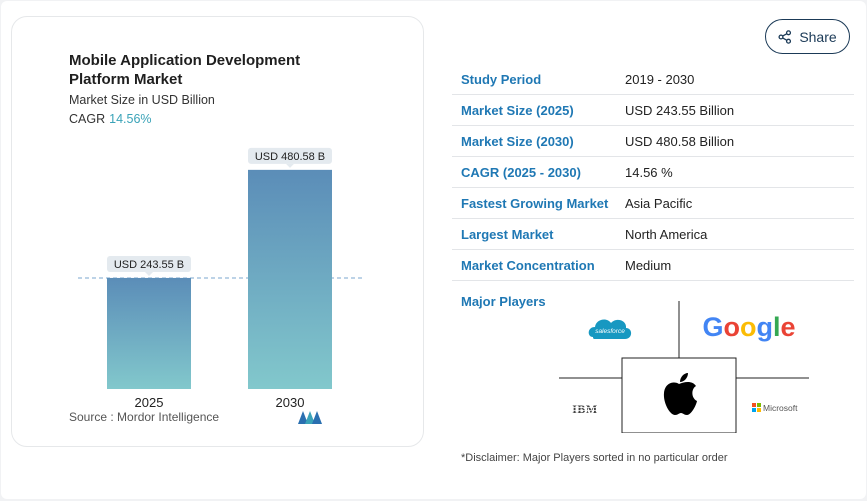  I want to click on stat-label: Largest Market, so click(507, 234).